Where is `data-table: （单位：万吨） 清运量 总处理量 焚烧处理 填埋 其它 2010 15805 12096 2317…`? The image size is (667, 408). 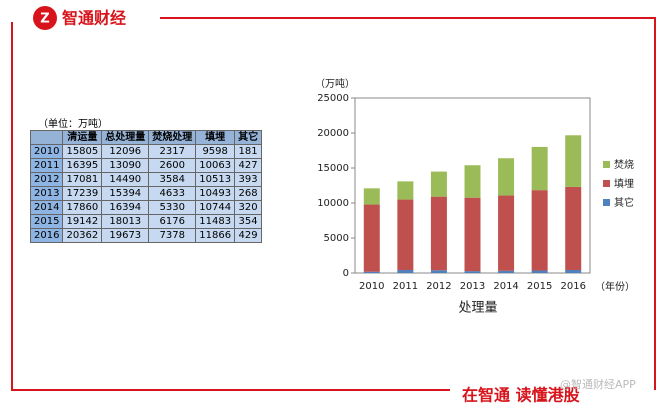 data-table: （单位：万吨） 清运量 总处理量 焚烧处理 填埋 其它 2010 15805 12096 2317… is located at coordinates (146, 179).